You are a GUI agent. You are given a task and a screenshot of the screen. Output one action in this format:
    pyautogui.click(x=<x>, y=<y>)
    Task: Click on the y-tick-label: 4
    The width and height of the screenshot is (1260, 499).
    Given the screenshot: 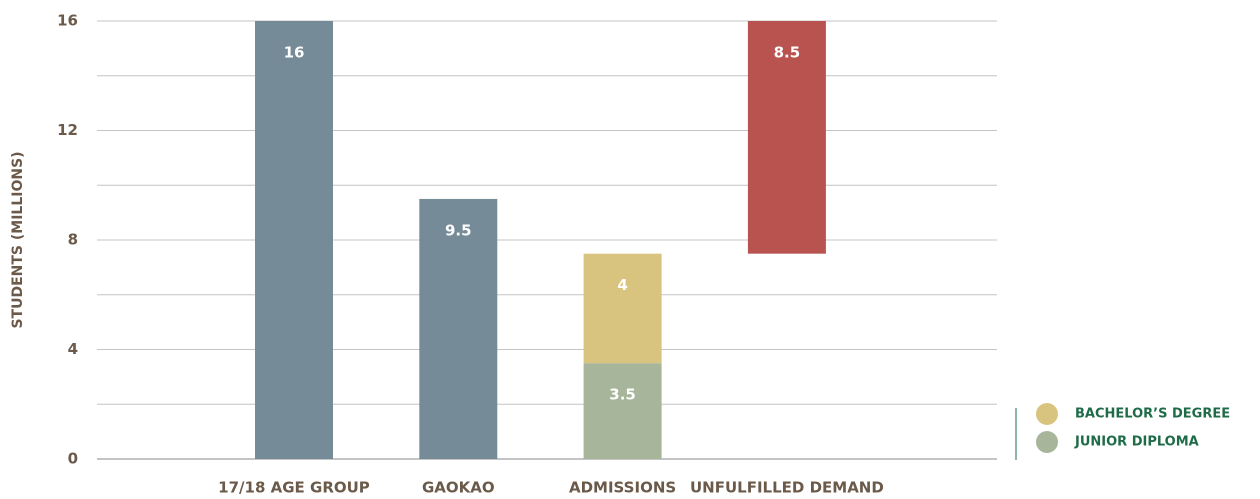 What is the action you would take?
    pyautogui.click(x=73, y=349)
    